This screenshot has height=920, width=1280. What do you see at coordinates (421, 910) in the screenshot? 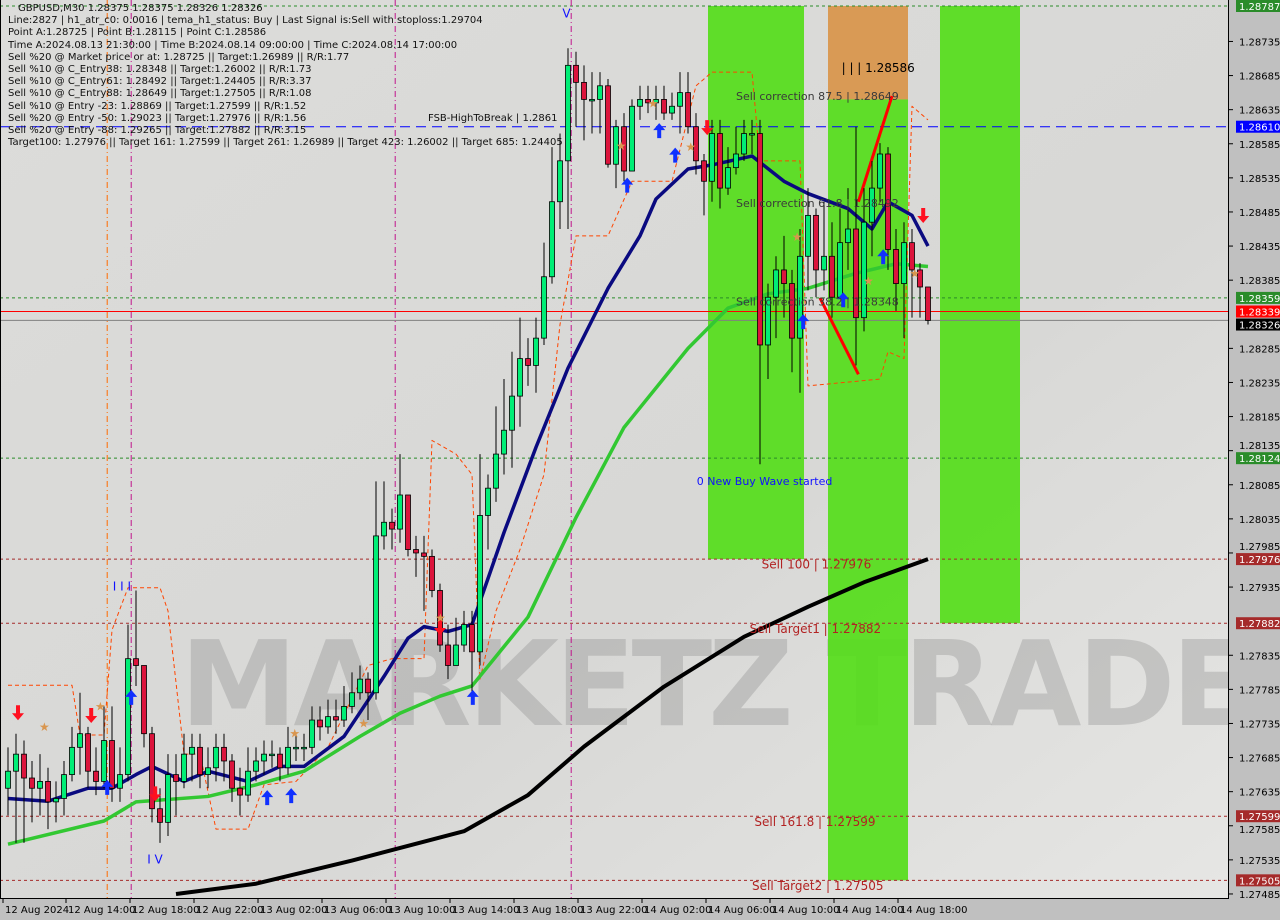
I see `time-tick-label: 13 Aug 10:00` at bounding box center [421, 910].